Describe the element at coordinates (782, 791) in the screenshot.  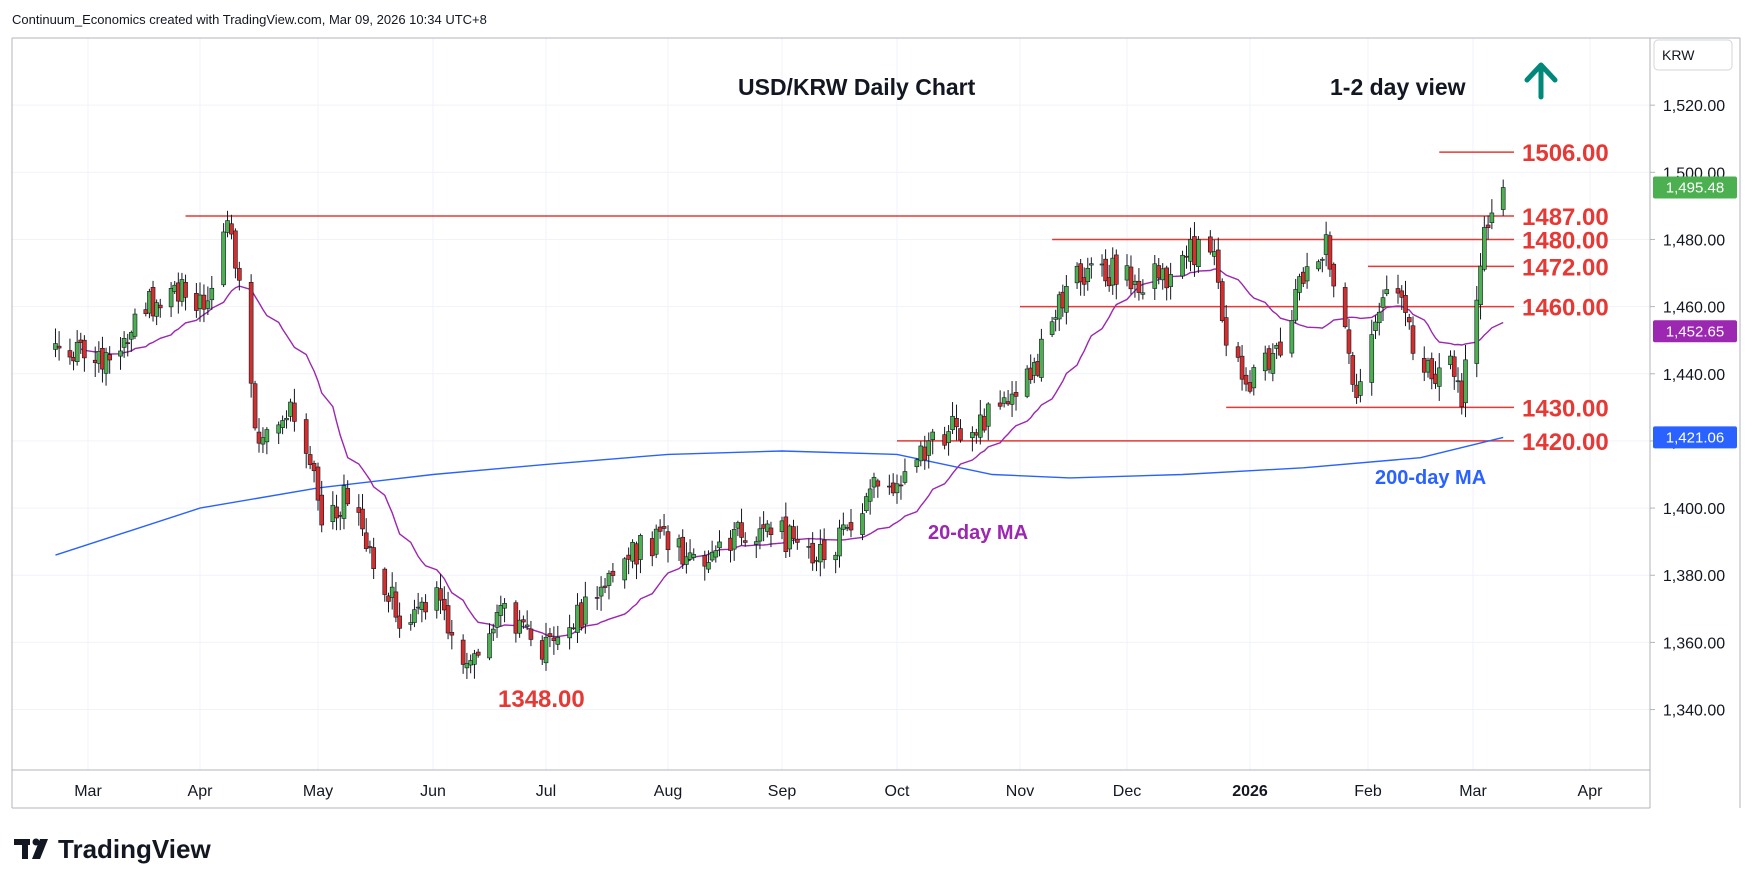
I see `x-tick-label: Sep` at that location.